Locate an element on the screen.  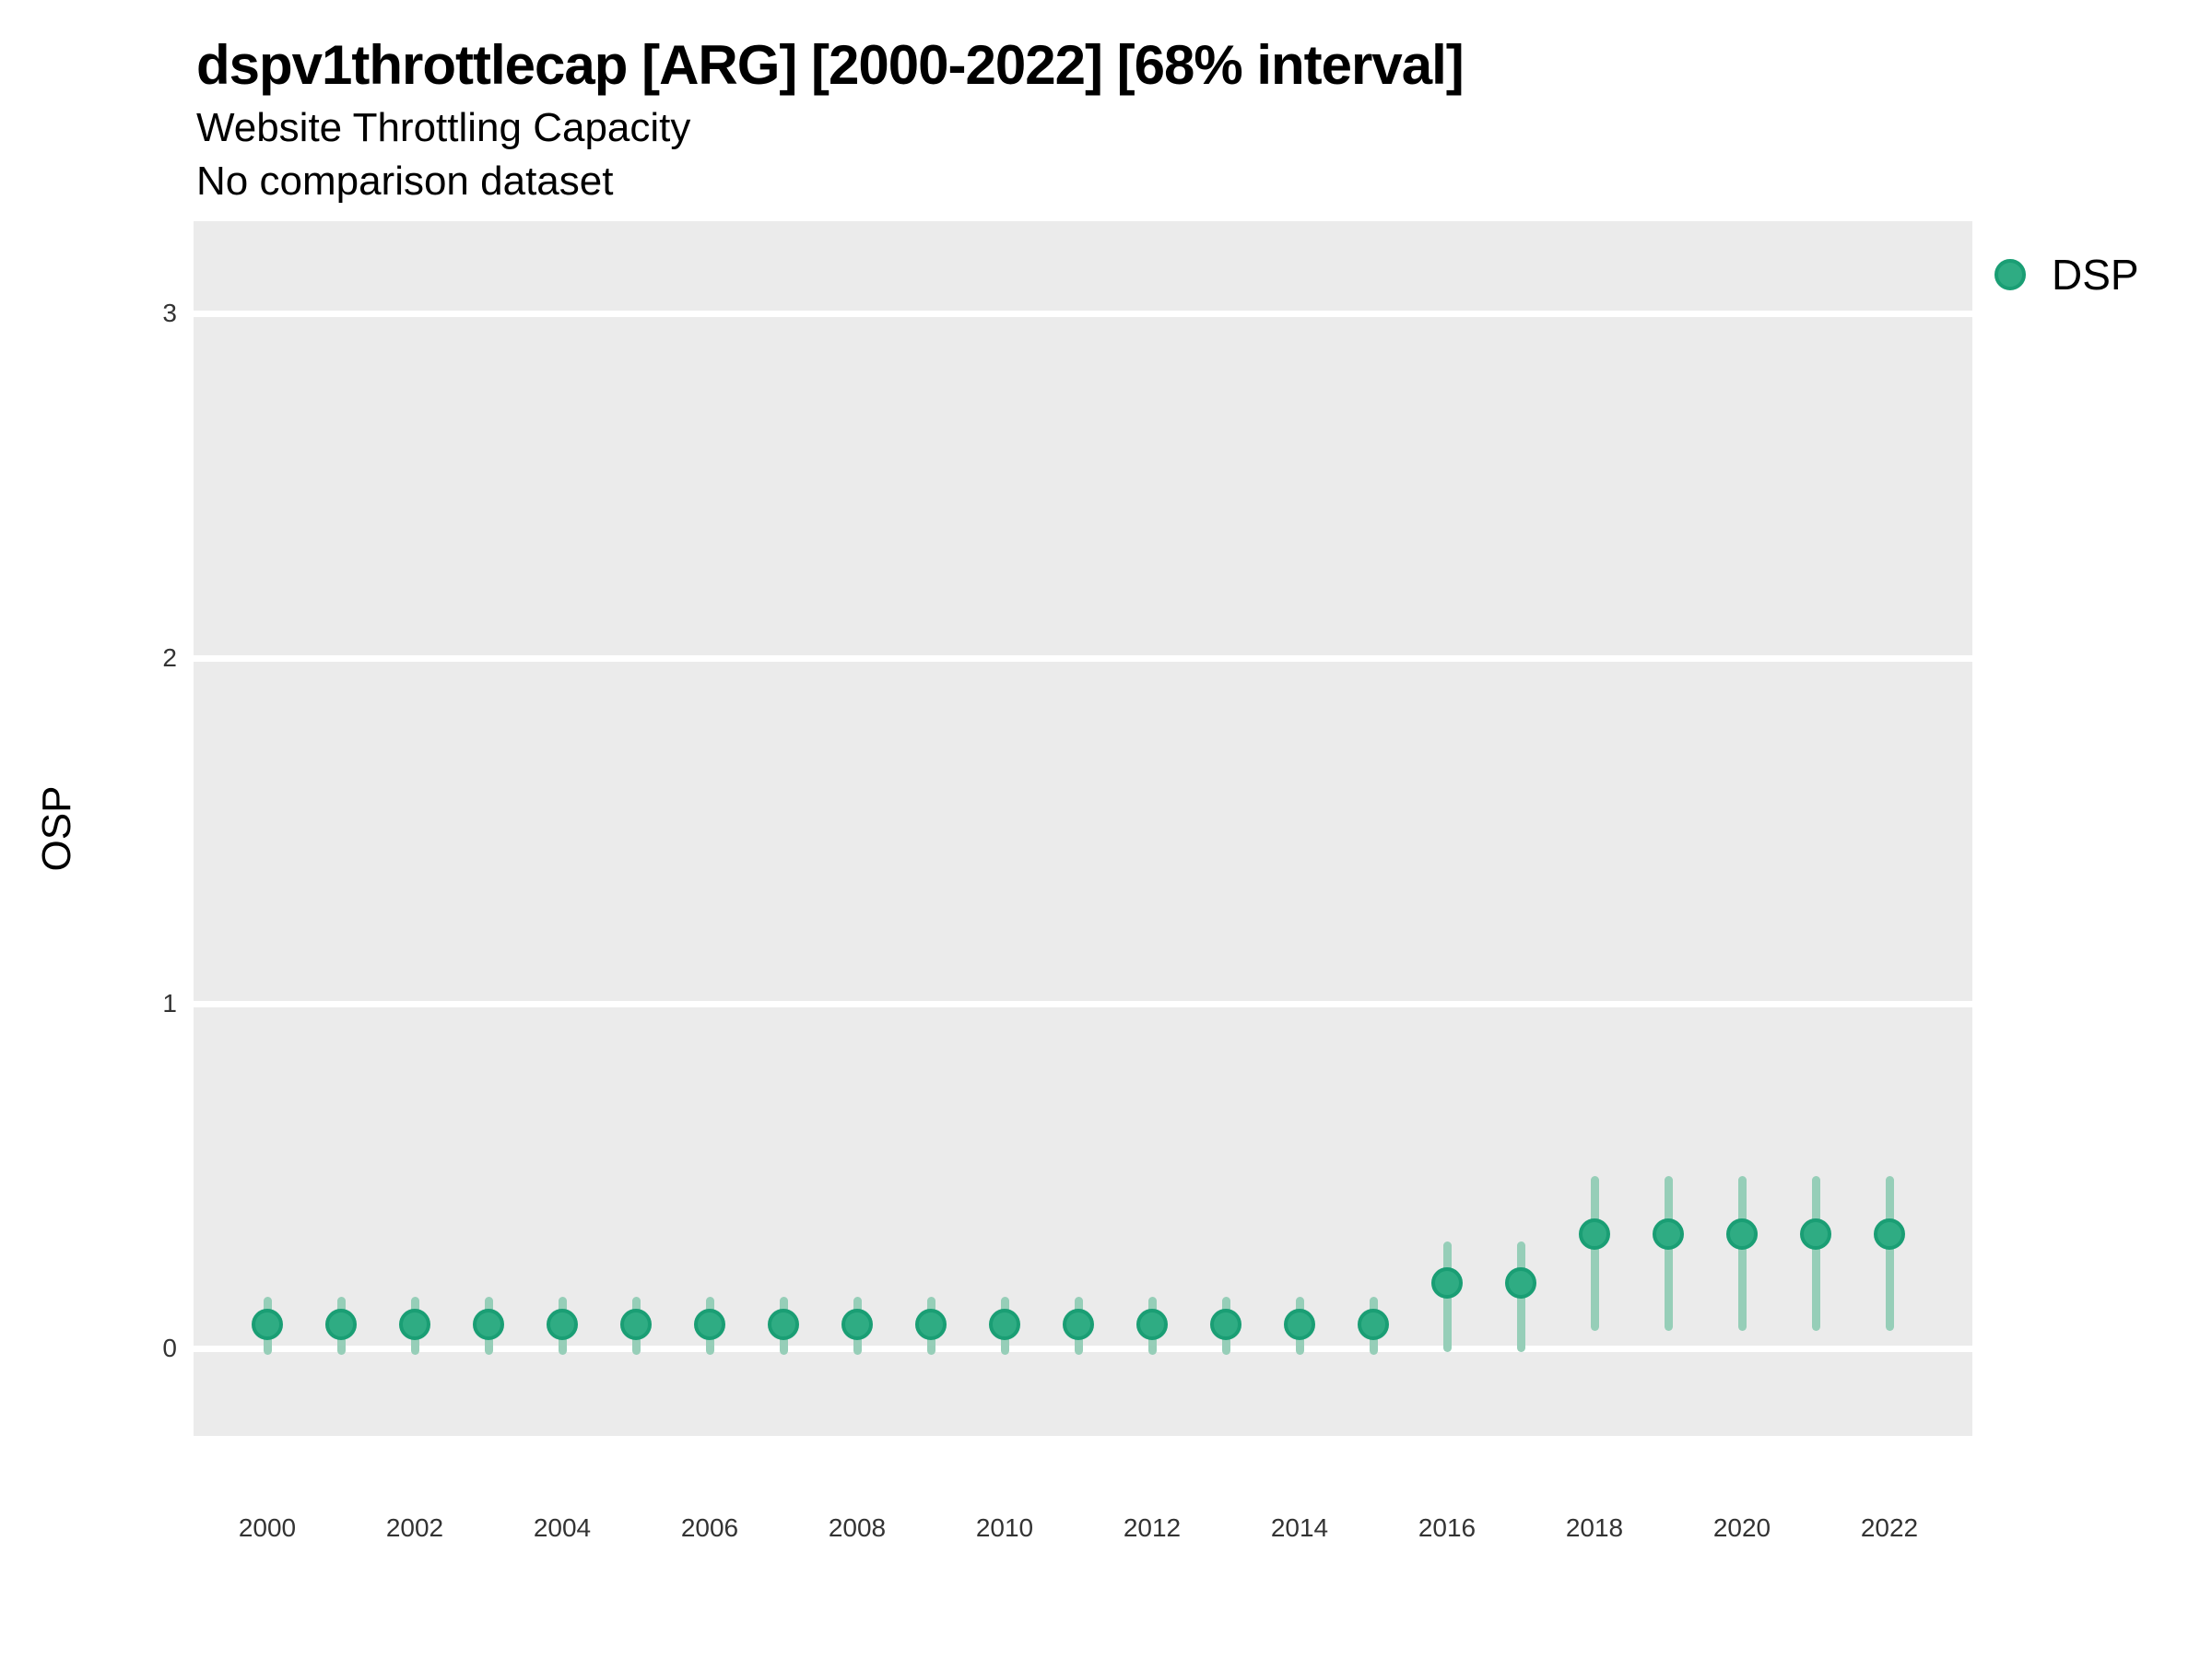
x-tick-label-2022: 2022 is located at coordinates (1889, 1527).